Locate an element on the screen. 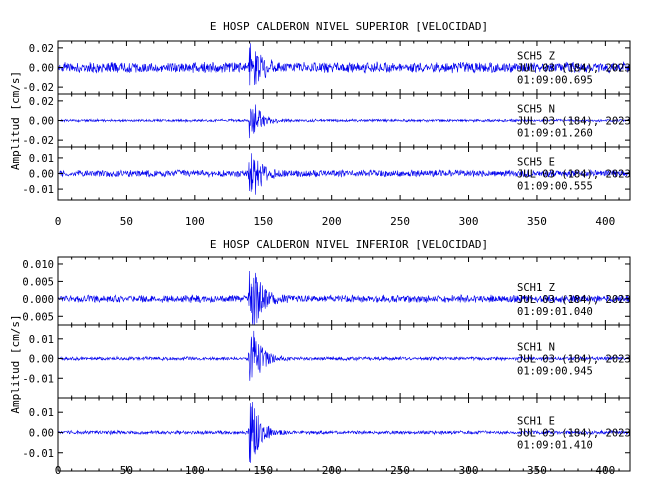 This screenshot has width=650, height=500. y-tick-label: 0.005 is located at coordinates (38, 282).